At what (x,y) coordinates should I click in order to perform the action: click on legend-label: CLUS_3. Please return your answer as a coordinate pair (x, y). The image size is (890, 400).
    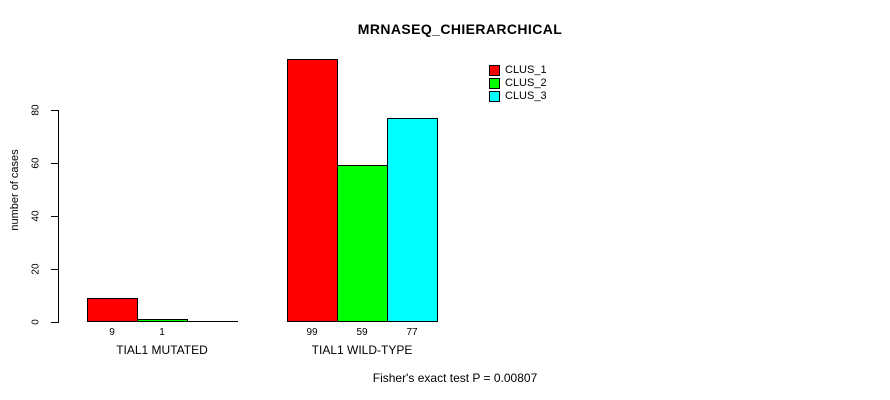
    Looking at the image, I should click on (526, 96).